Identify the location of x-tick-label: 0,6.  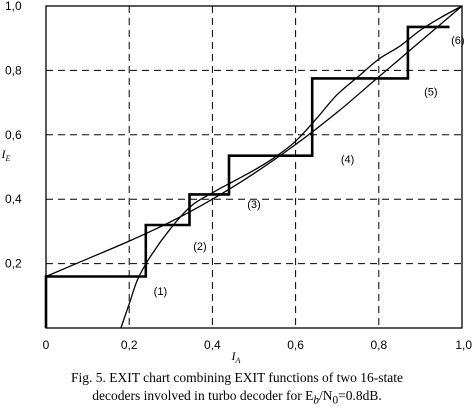
(295, 345).